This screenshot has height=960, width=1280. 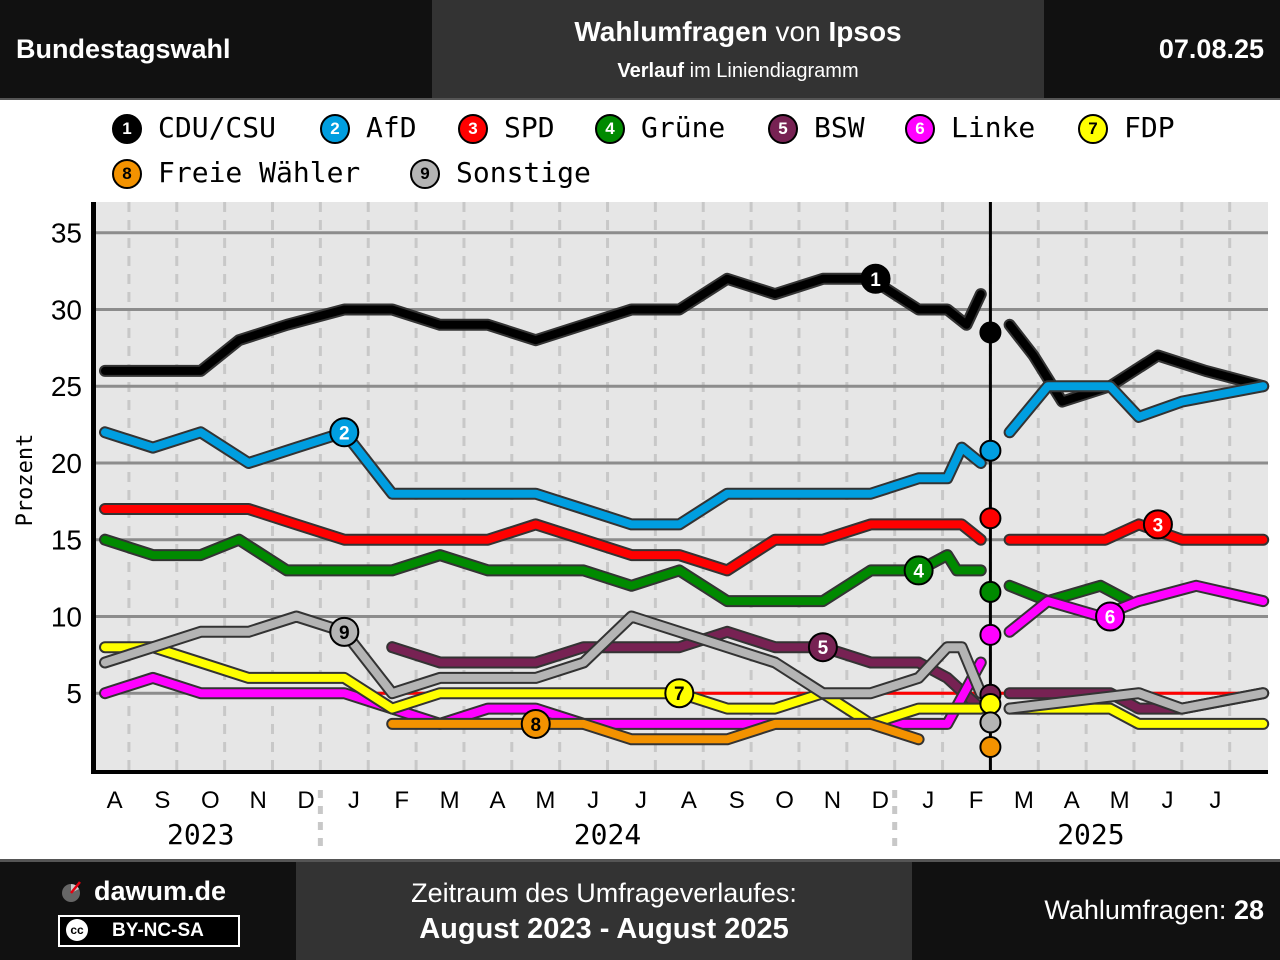 I want to click on header-divider, so click(x=640, y=99).